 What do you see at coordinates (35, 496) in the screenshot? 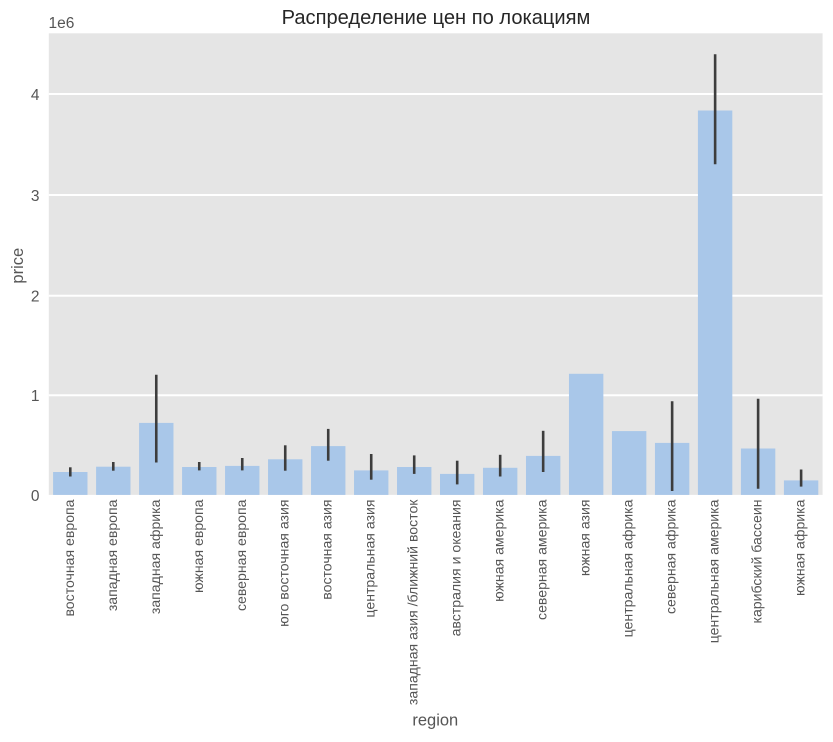
I see `svg-text: 0` at bounding box center [35, 496].